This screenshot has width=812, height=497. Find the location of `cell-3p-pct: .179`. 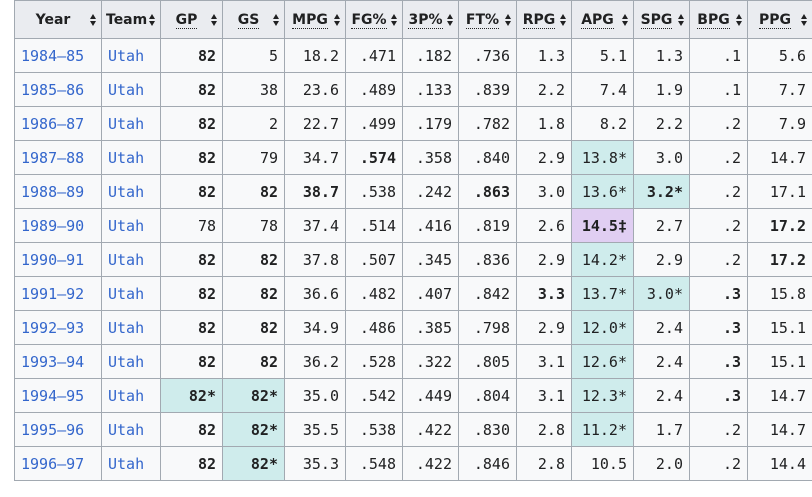

cell-3p-pct: .179 is located at coordinates (430, 123).